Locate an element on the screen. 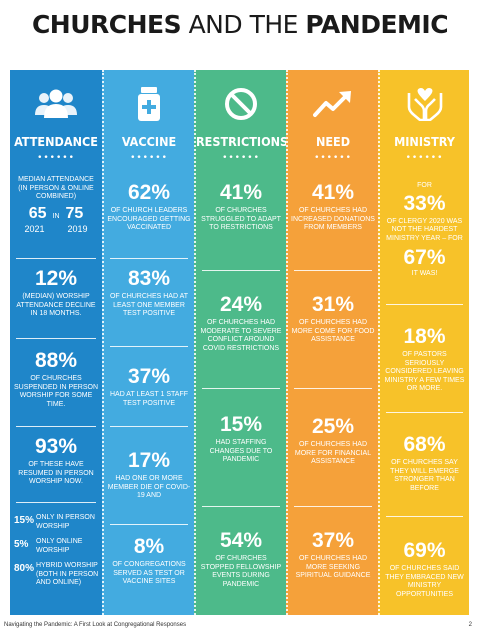 This screenshot has width=480, height=632. people-icon is located at coordinates (56, 104).